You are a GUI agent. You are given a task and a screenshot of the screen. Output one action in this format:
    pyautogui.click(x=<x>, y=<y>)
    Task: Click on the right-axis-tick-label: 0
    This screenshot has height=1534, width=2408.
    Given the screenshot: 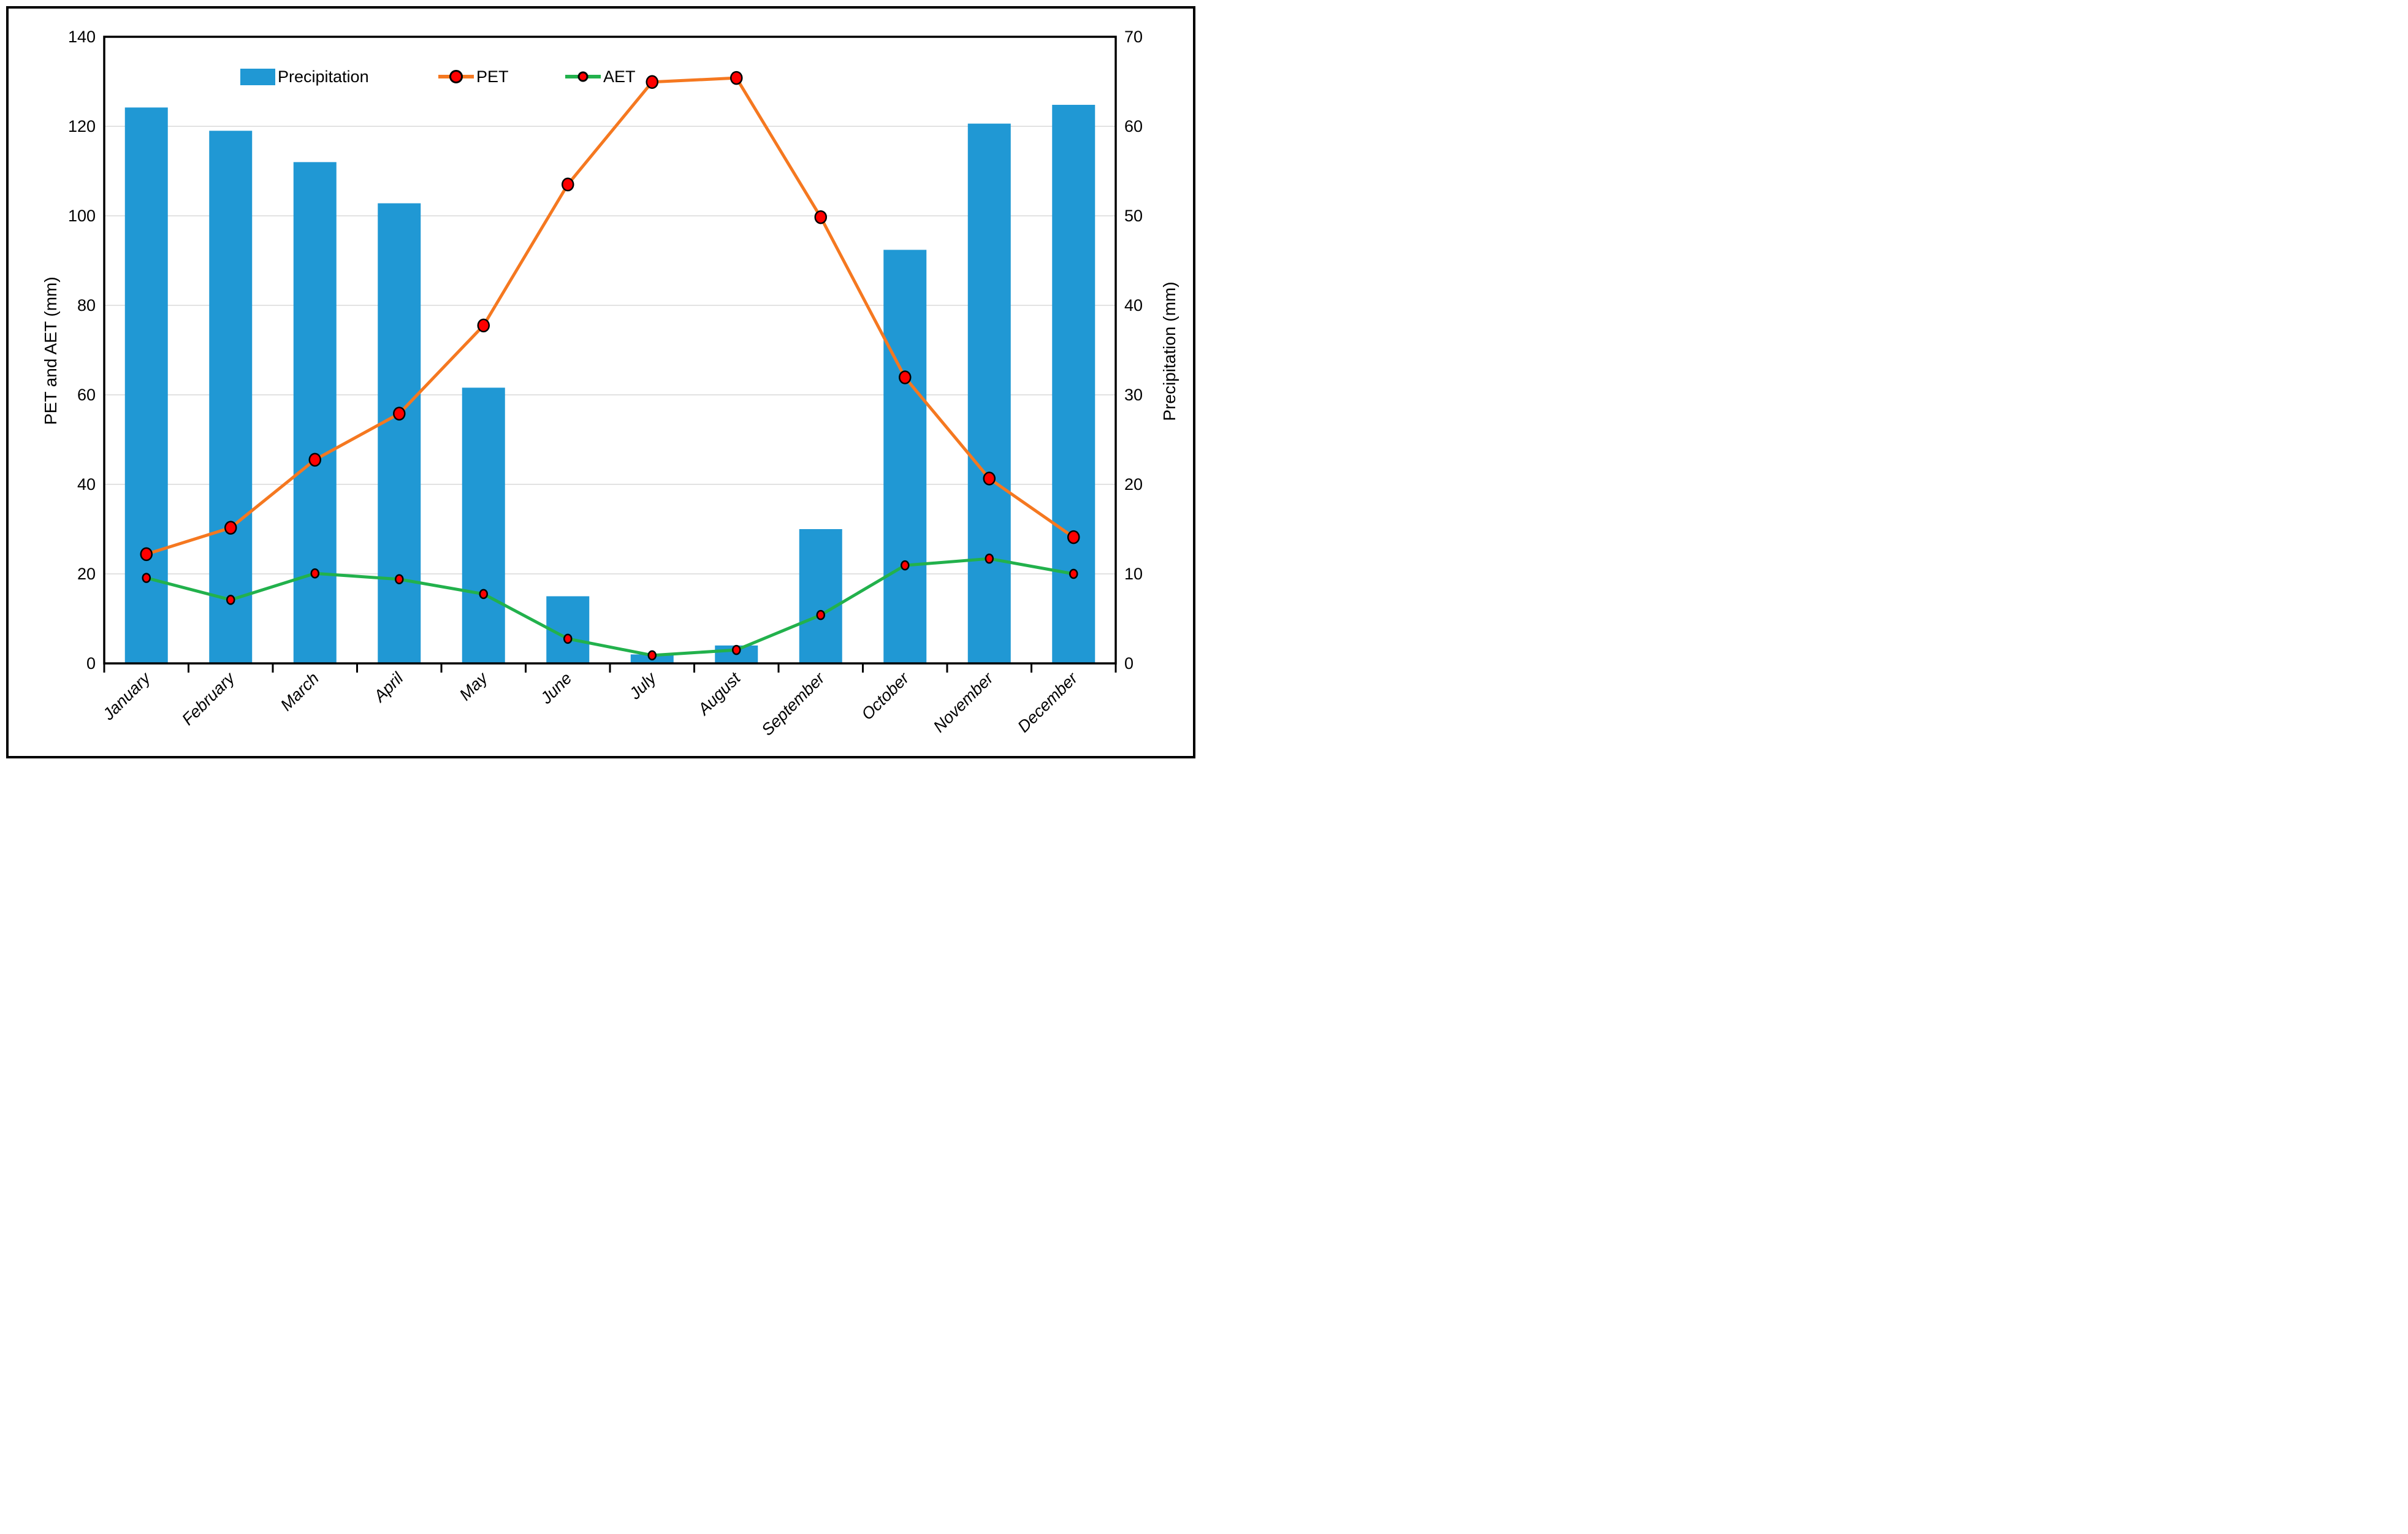 What is the action you would take?
    pyautogui.click(x=1129, y=663)
    